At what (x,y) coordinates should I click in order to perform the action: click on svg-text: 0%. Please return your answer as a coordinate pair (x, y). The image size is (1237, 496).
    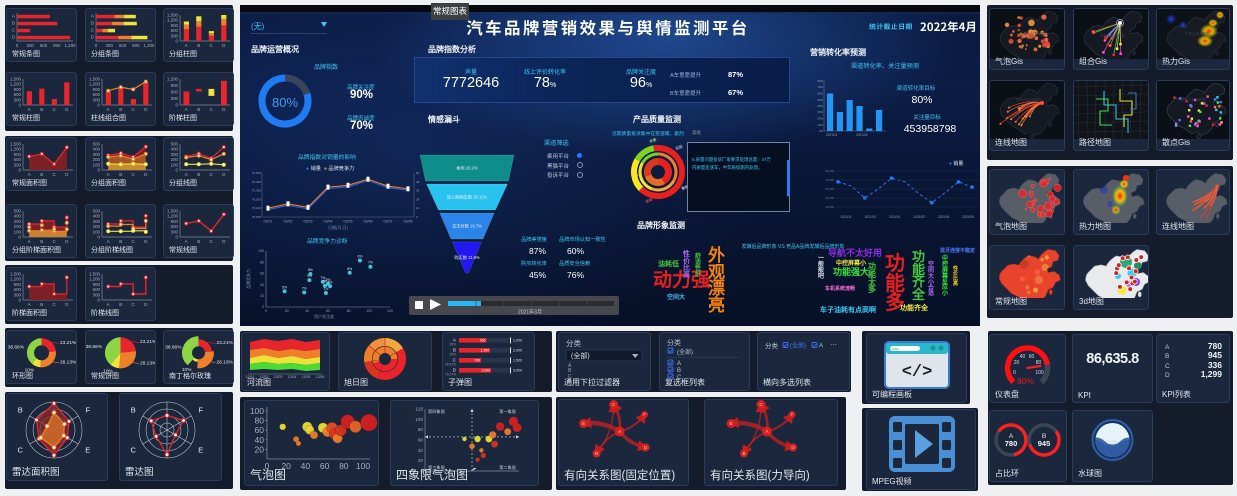
    Looking at the image, I should click on (821, 131).